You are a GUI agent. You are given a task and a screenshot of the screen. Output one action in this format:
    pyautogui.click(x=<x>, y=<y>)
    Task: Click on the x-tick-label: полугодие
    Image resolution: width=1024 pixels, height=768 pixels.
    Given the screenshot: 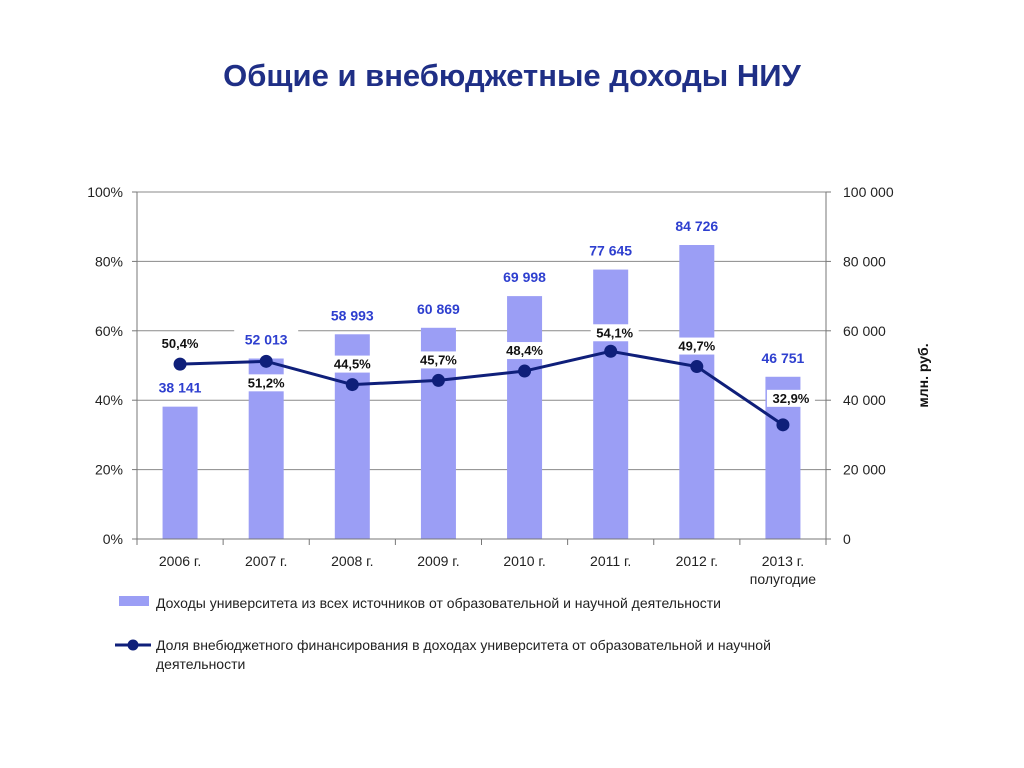 What is the action you would take?
    pyautogui.click(x=783, y=579)
    